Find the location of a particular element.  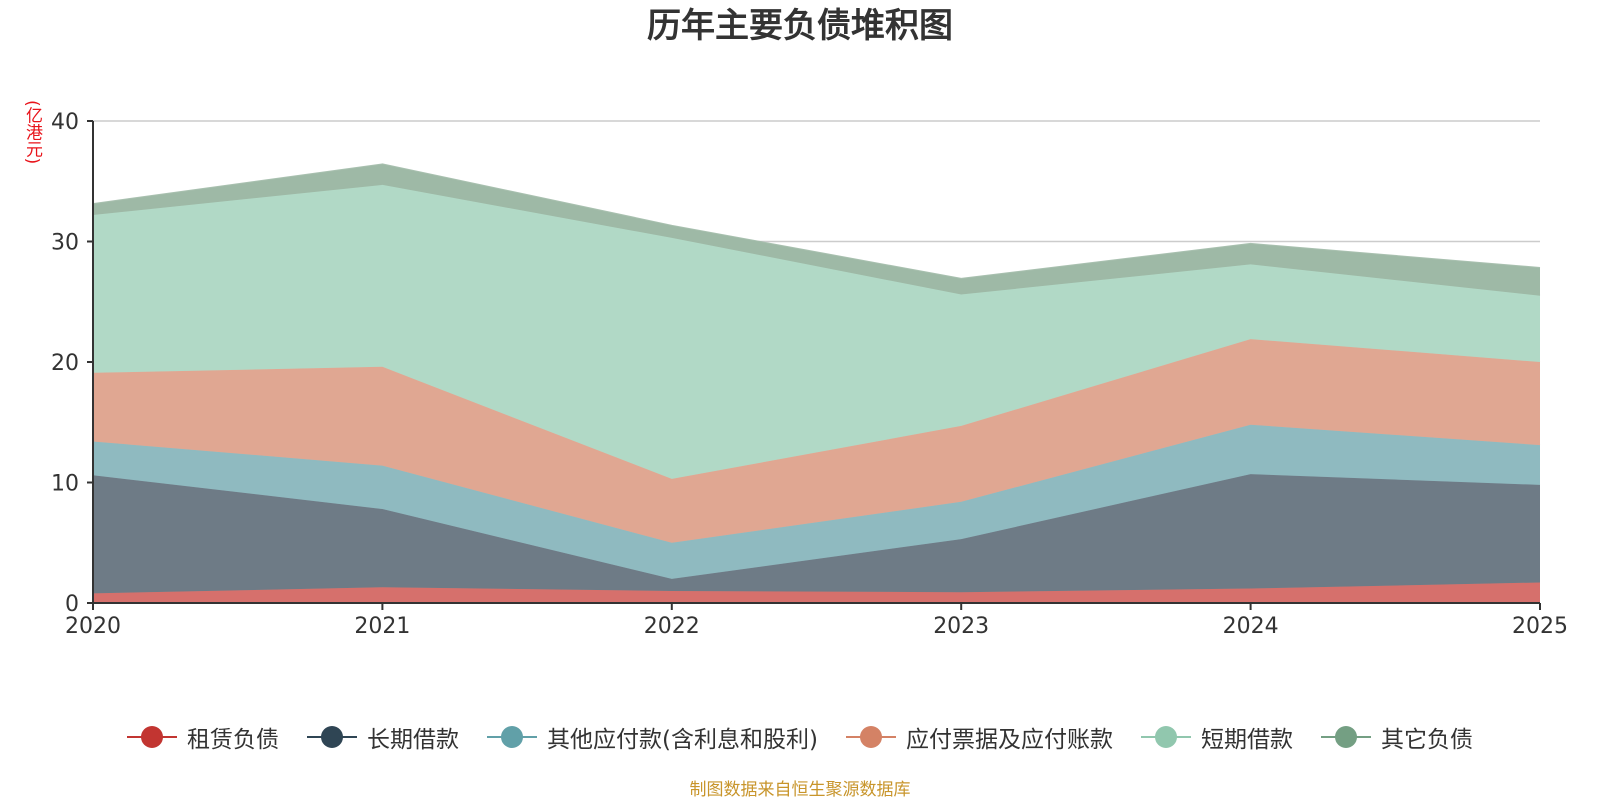

chart-title: 历年主要负债堆积图 is located at coordinates (800, 26).